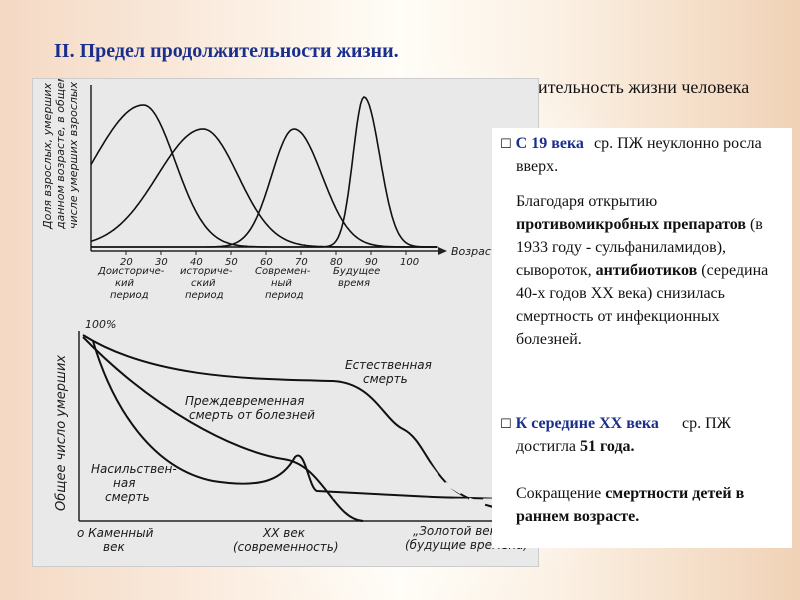 This screenshot has height=600, width=800. I want to click on p2-a: Благодаря открытию, so click(587, 201).